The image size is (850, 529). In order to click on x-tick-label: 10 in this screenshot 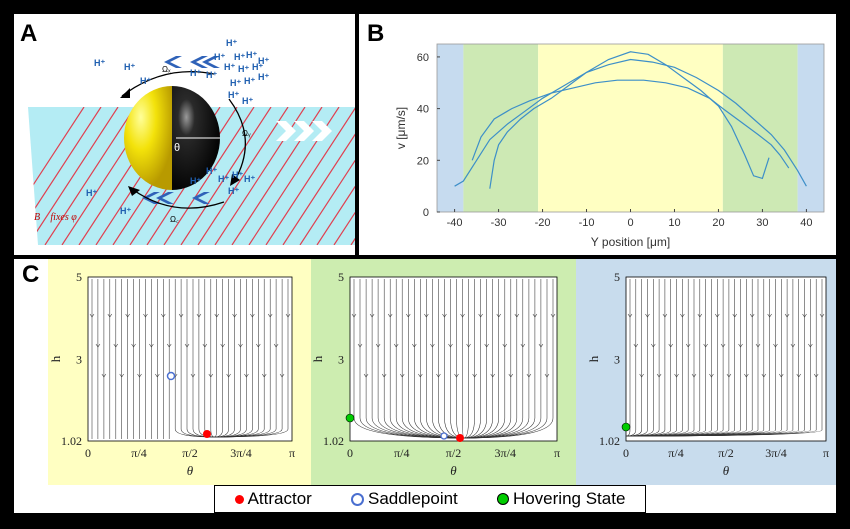, I will do `click(674, 223)`.